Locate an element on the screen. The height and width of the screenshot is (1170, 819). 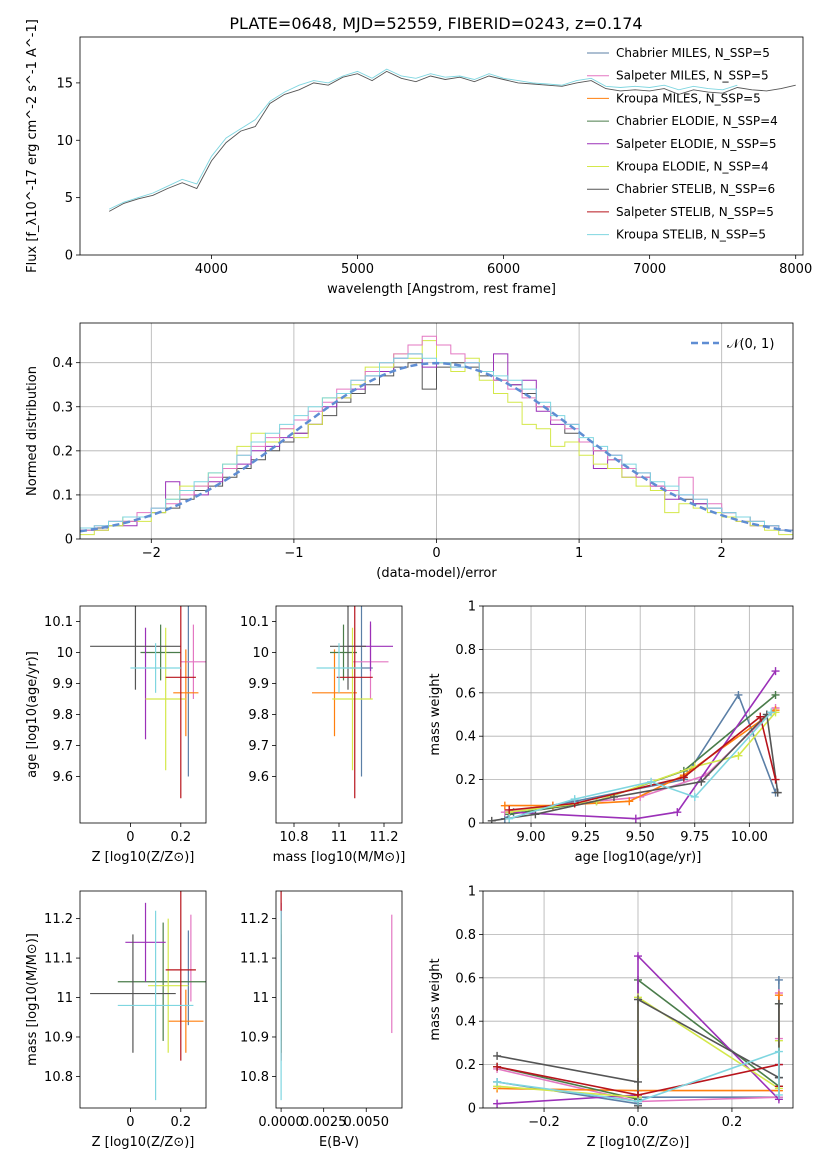
x-tick-label: 11 is located at coordinates (339, 837).